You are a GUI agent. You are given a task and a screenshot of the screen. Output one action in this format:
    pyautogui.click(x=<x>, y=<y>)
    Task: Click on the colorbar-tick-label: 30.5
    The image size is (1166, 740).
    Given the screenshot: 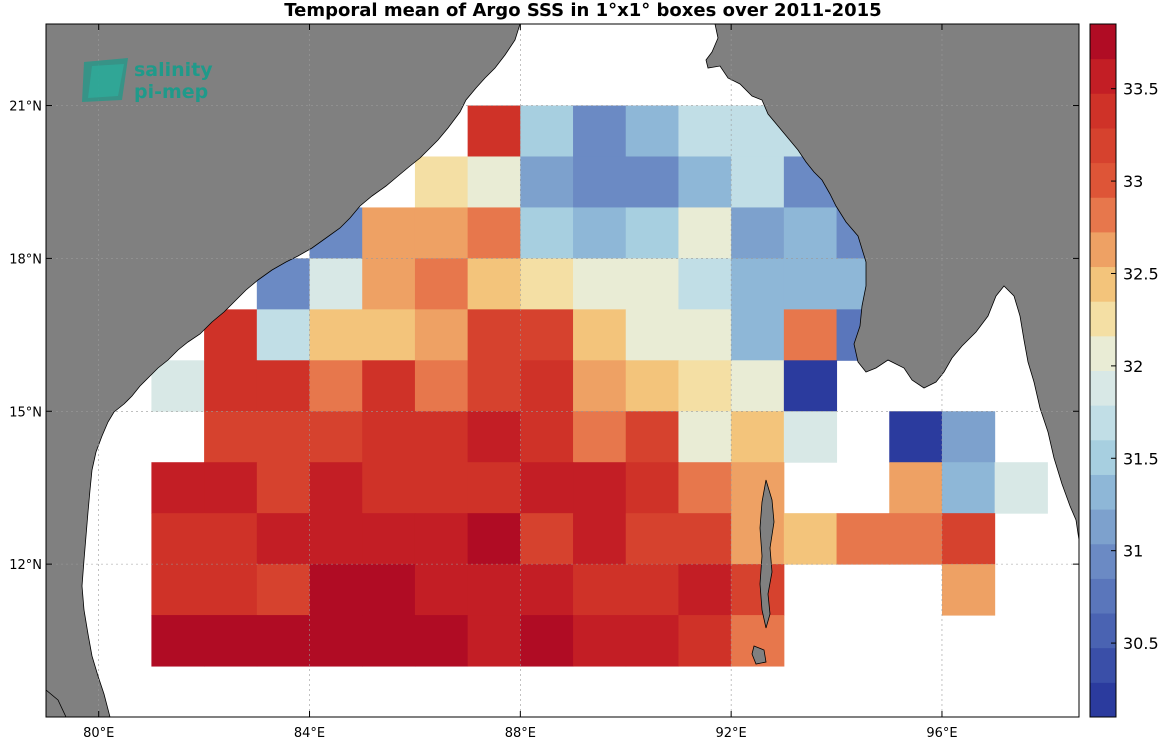 What is the action you would take?
    pyautogui.click(x=1141, y=643)
    